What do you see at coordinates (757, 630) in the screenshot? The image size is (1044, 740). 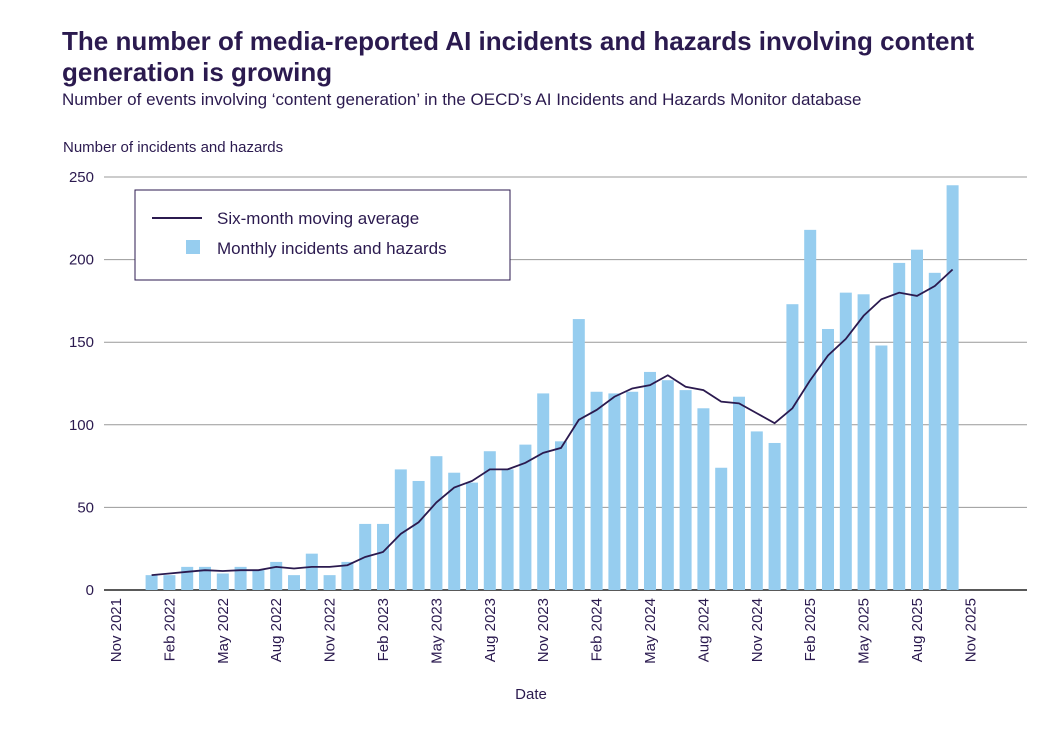 I see `x-tick-label: Nov 2024` at bounding box center [757, 630].